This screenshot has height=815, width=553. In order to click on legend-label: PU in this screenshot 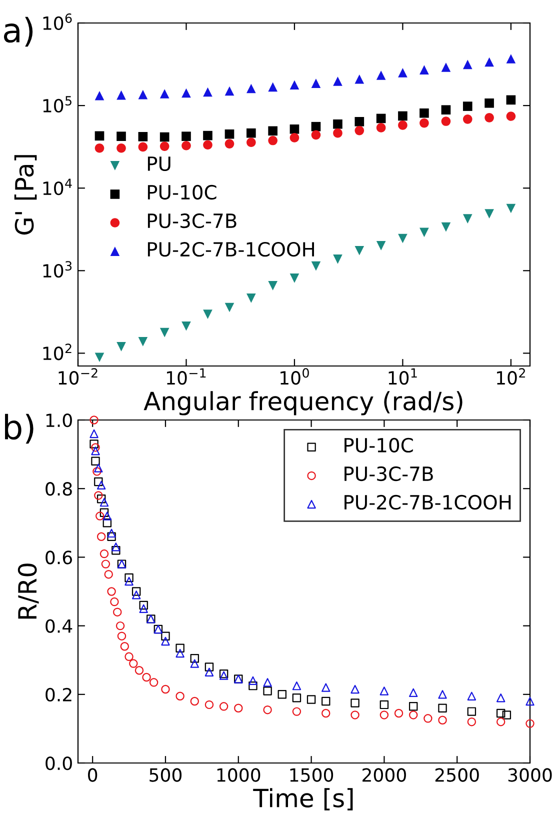, I will do `click(159, 164)`.